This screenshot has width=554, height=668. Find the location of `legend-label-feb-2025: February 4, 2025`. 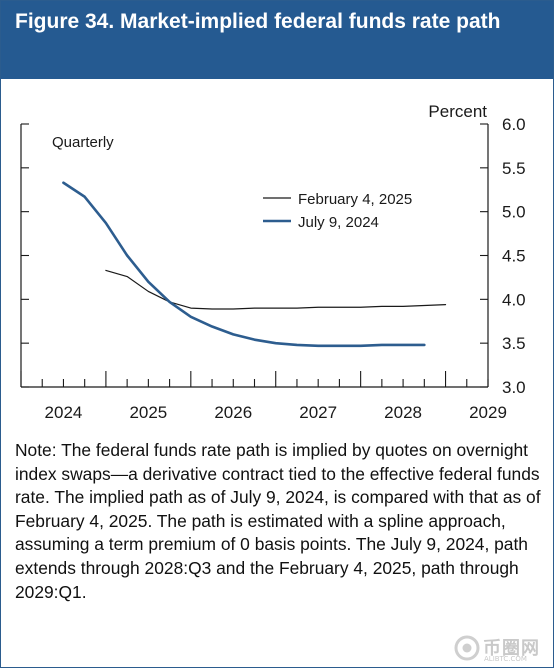

legend-label-feb-2025: February 4, 2025 is located at coordinates (355, 199).